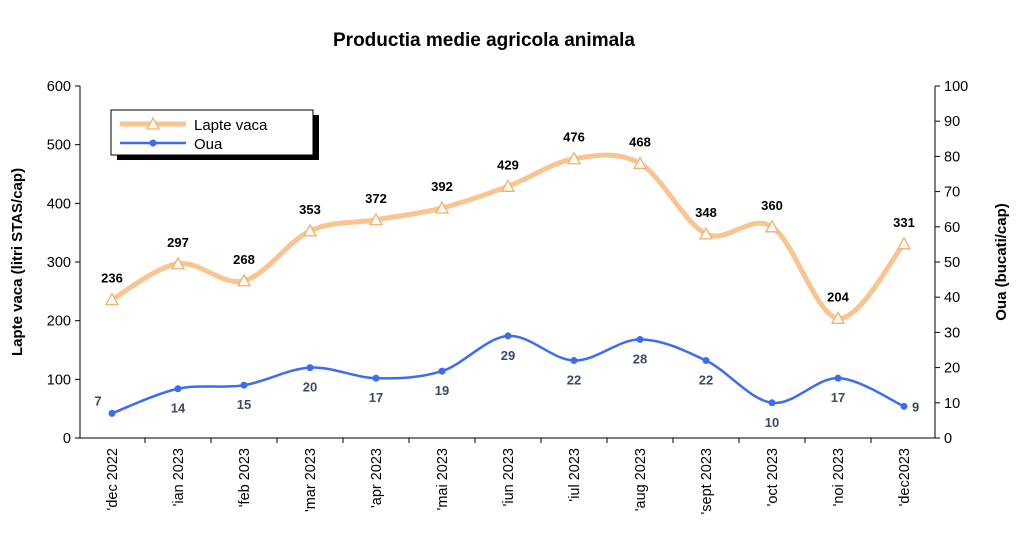  Describe the element at coordinates (952, 369) in the screenshot. I see `y-right-tick-label: 20` at that location.